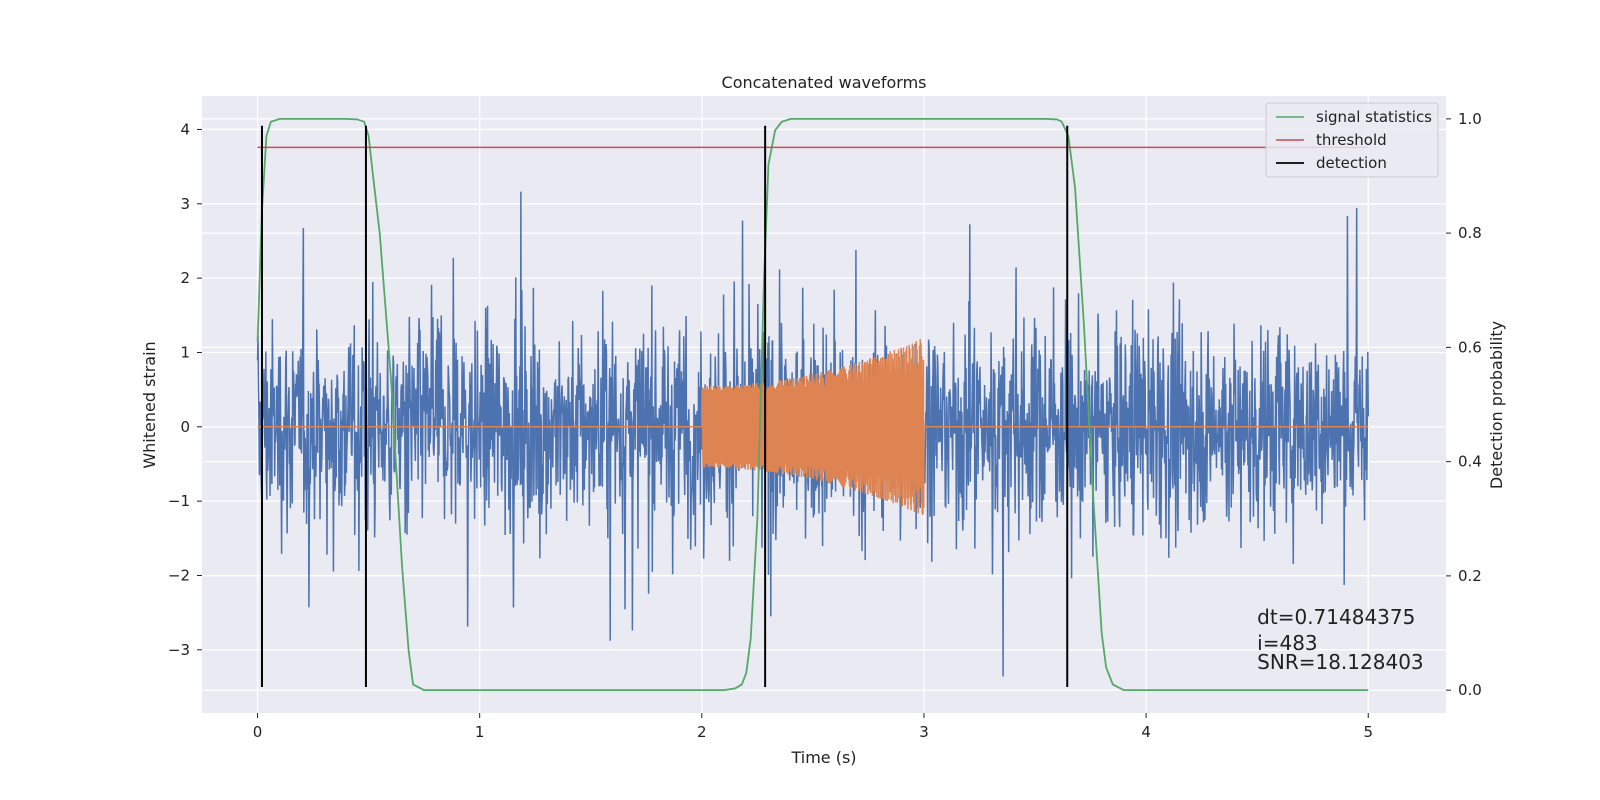 The height and width of the screenshot is (800, 1600). What do you see at coordinates (185, 129) in the screenshot?
I see `y-tick-label: 4` at bounding box center [185, 129].